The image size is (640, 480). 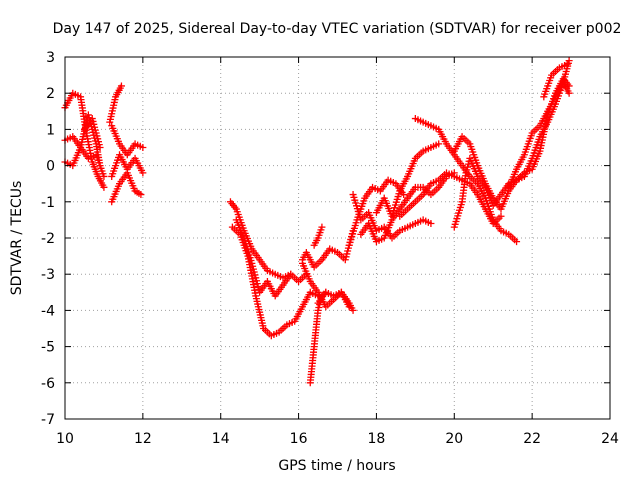 What do you see at coordinates (263, 258) in the screenshot?
I see `series-trace-k` at bounding box center [263, 258].